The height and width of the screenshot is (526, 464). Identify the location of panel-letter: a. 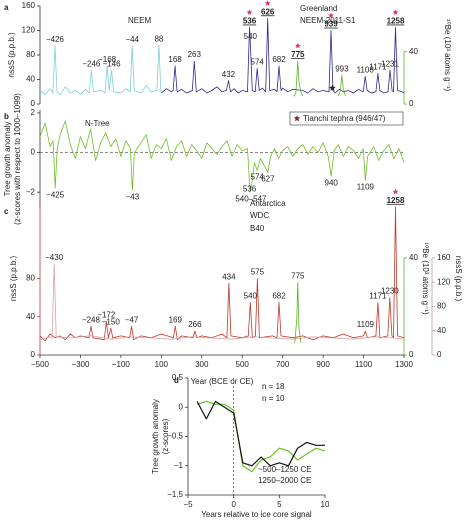
(6, 7).